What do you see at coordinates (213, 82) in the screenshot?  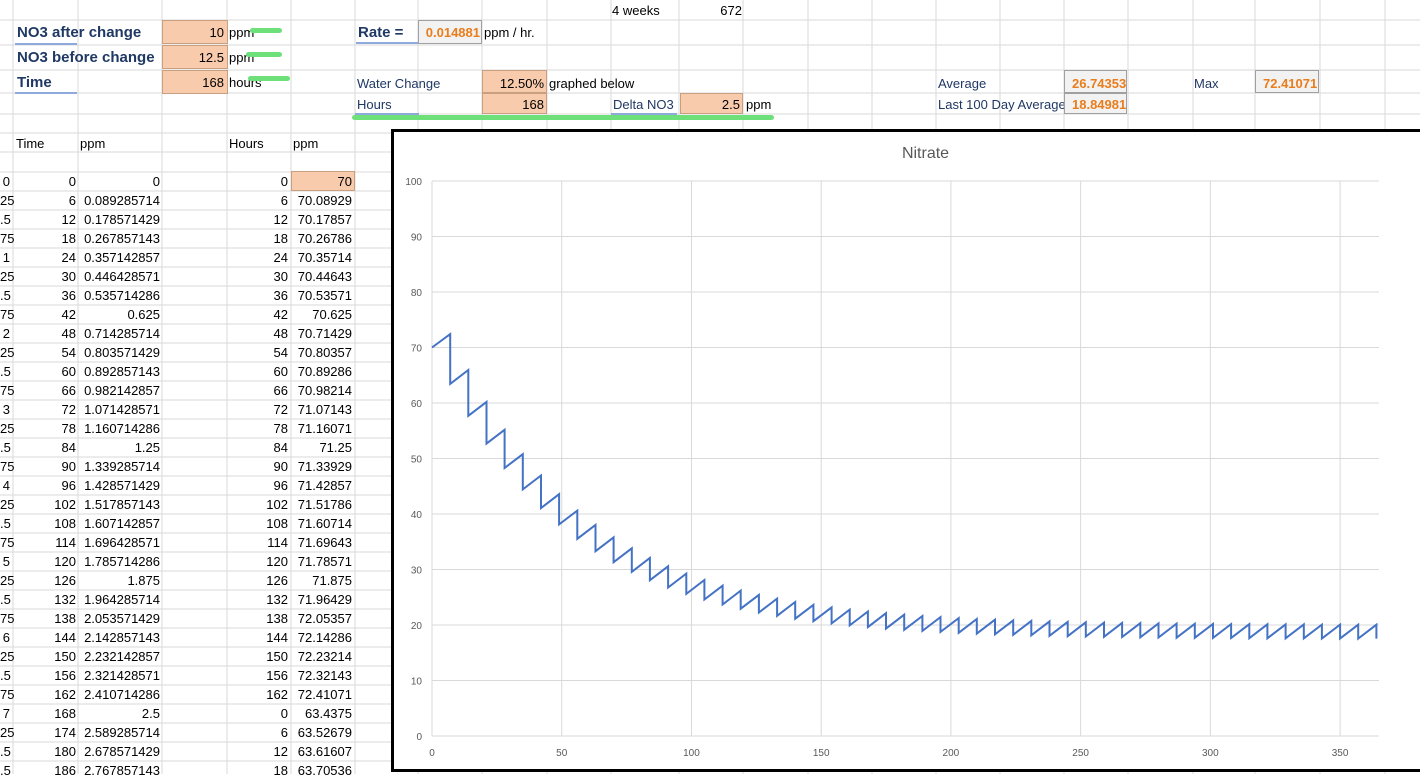 I see `time-value: 168` at bounding box center [213, 82].